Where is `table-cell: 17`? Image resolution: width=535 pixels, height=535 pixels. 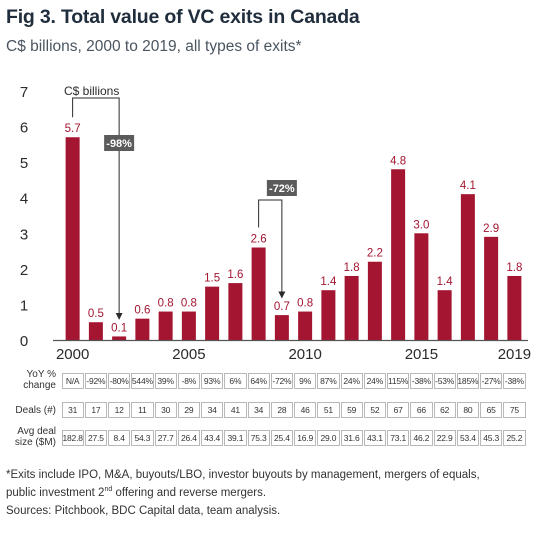 table-cell: 17 is located at coordinates (95, 410).